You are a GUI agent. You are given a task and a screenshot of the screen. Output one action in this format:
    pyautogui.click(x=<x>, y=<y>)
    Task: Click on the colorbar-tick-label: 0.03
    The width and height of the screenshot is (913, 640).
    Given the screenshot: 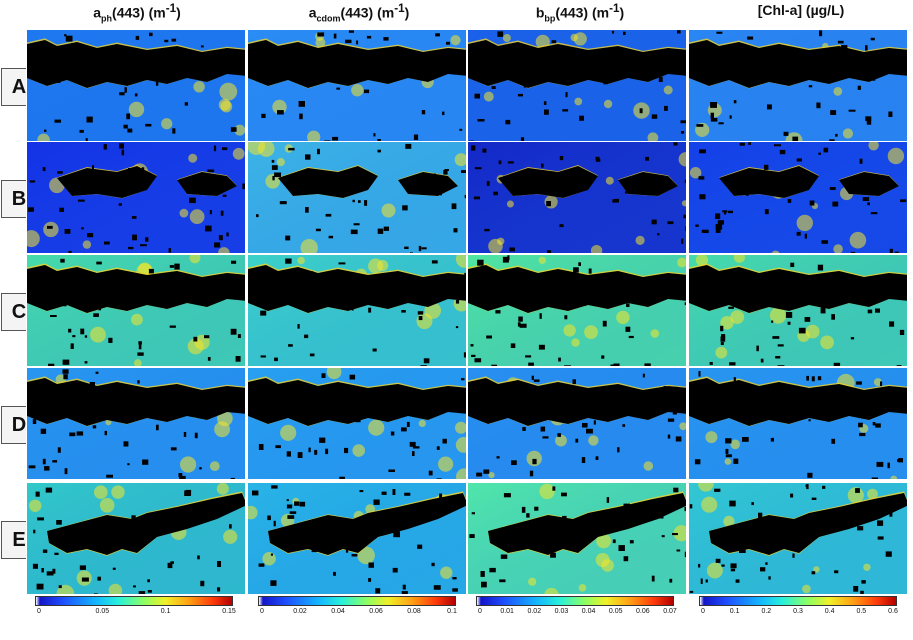 What is the action you would take?
    pyautogui.click(x=561, y=611)
    